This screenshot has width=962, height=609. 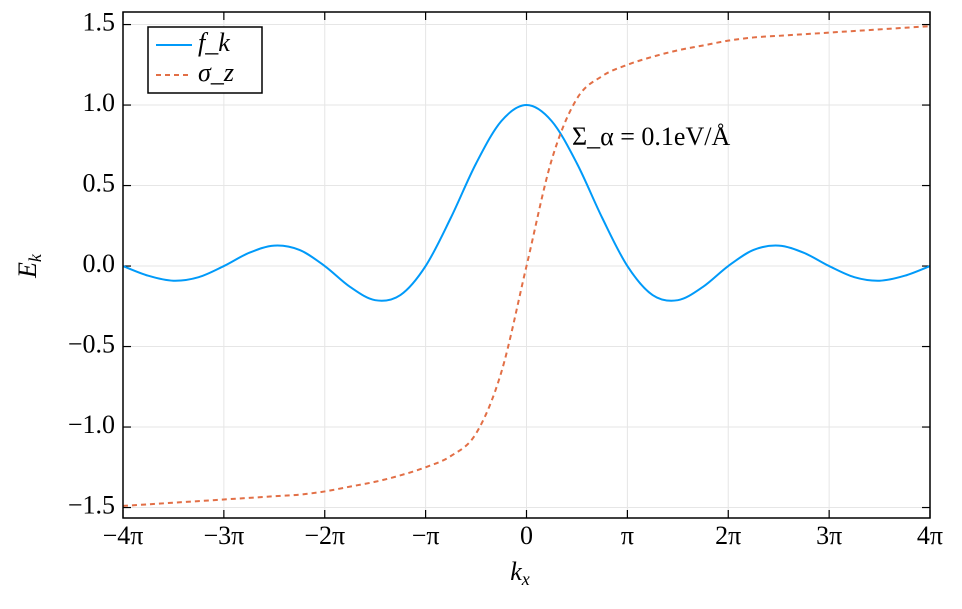 What do you see at coordinates (91, 505) in the screenshot?
I see `y-tick-label: −1.5` at bounding box center [91, 505].